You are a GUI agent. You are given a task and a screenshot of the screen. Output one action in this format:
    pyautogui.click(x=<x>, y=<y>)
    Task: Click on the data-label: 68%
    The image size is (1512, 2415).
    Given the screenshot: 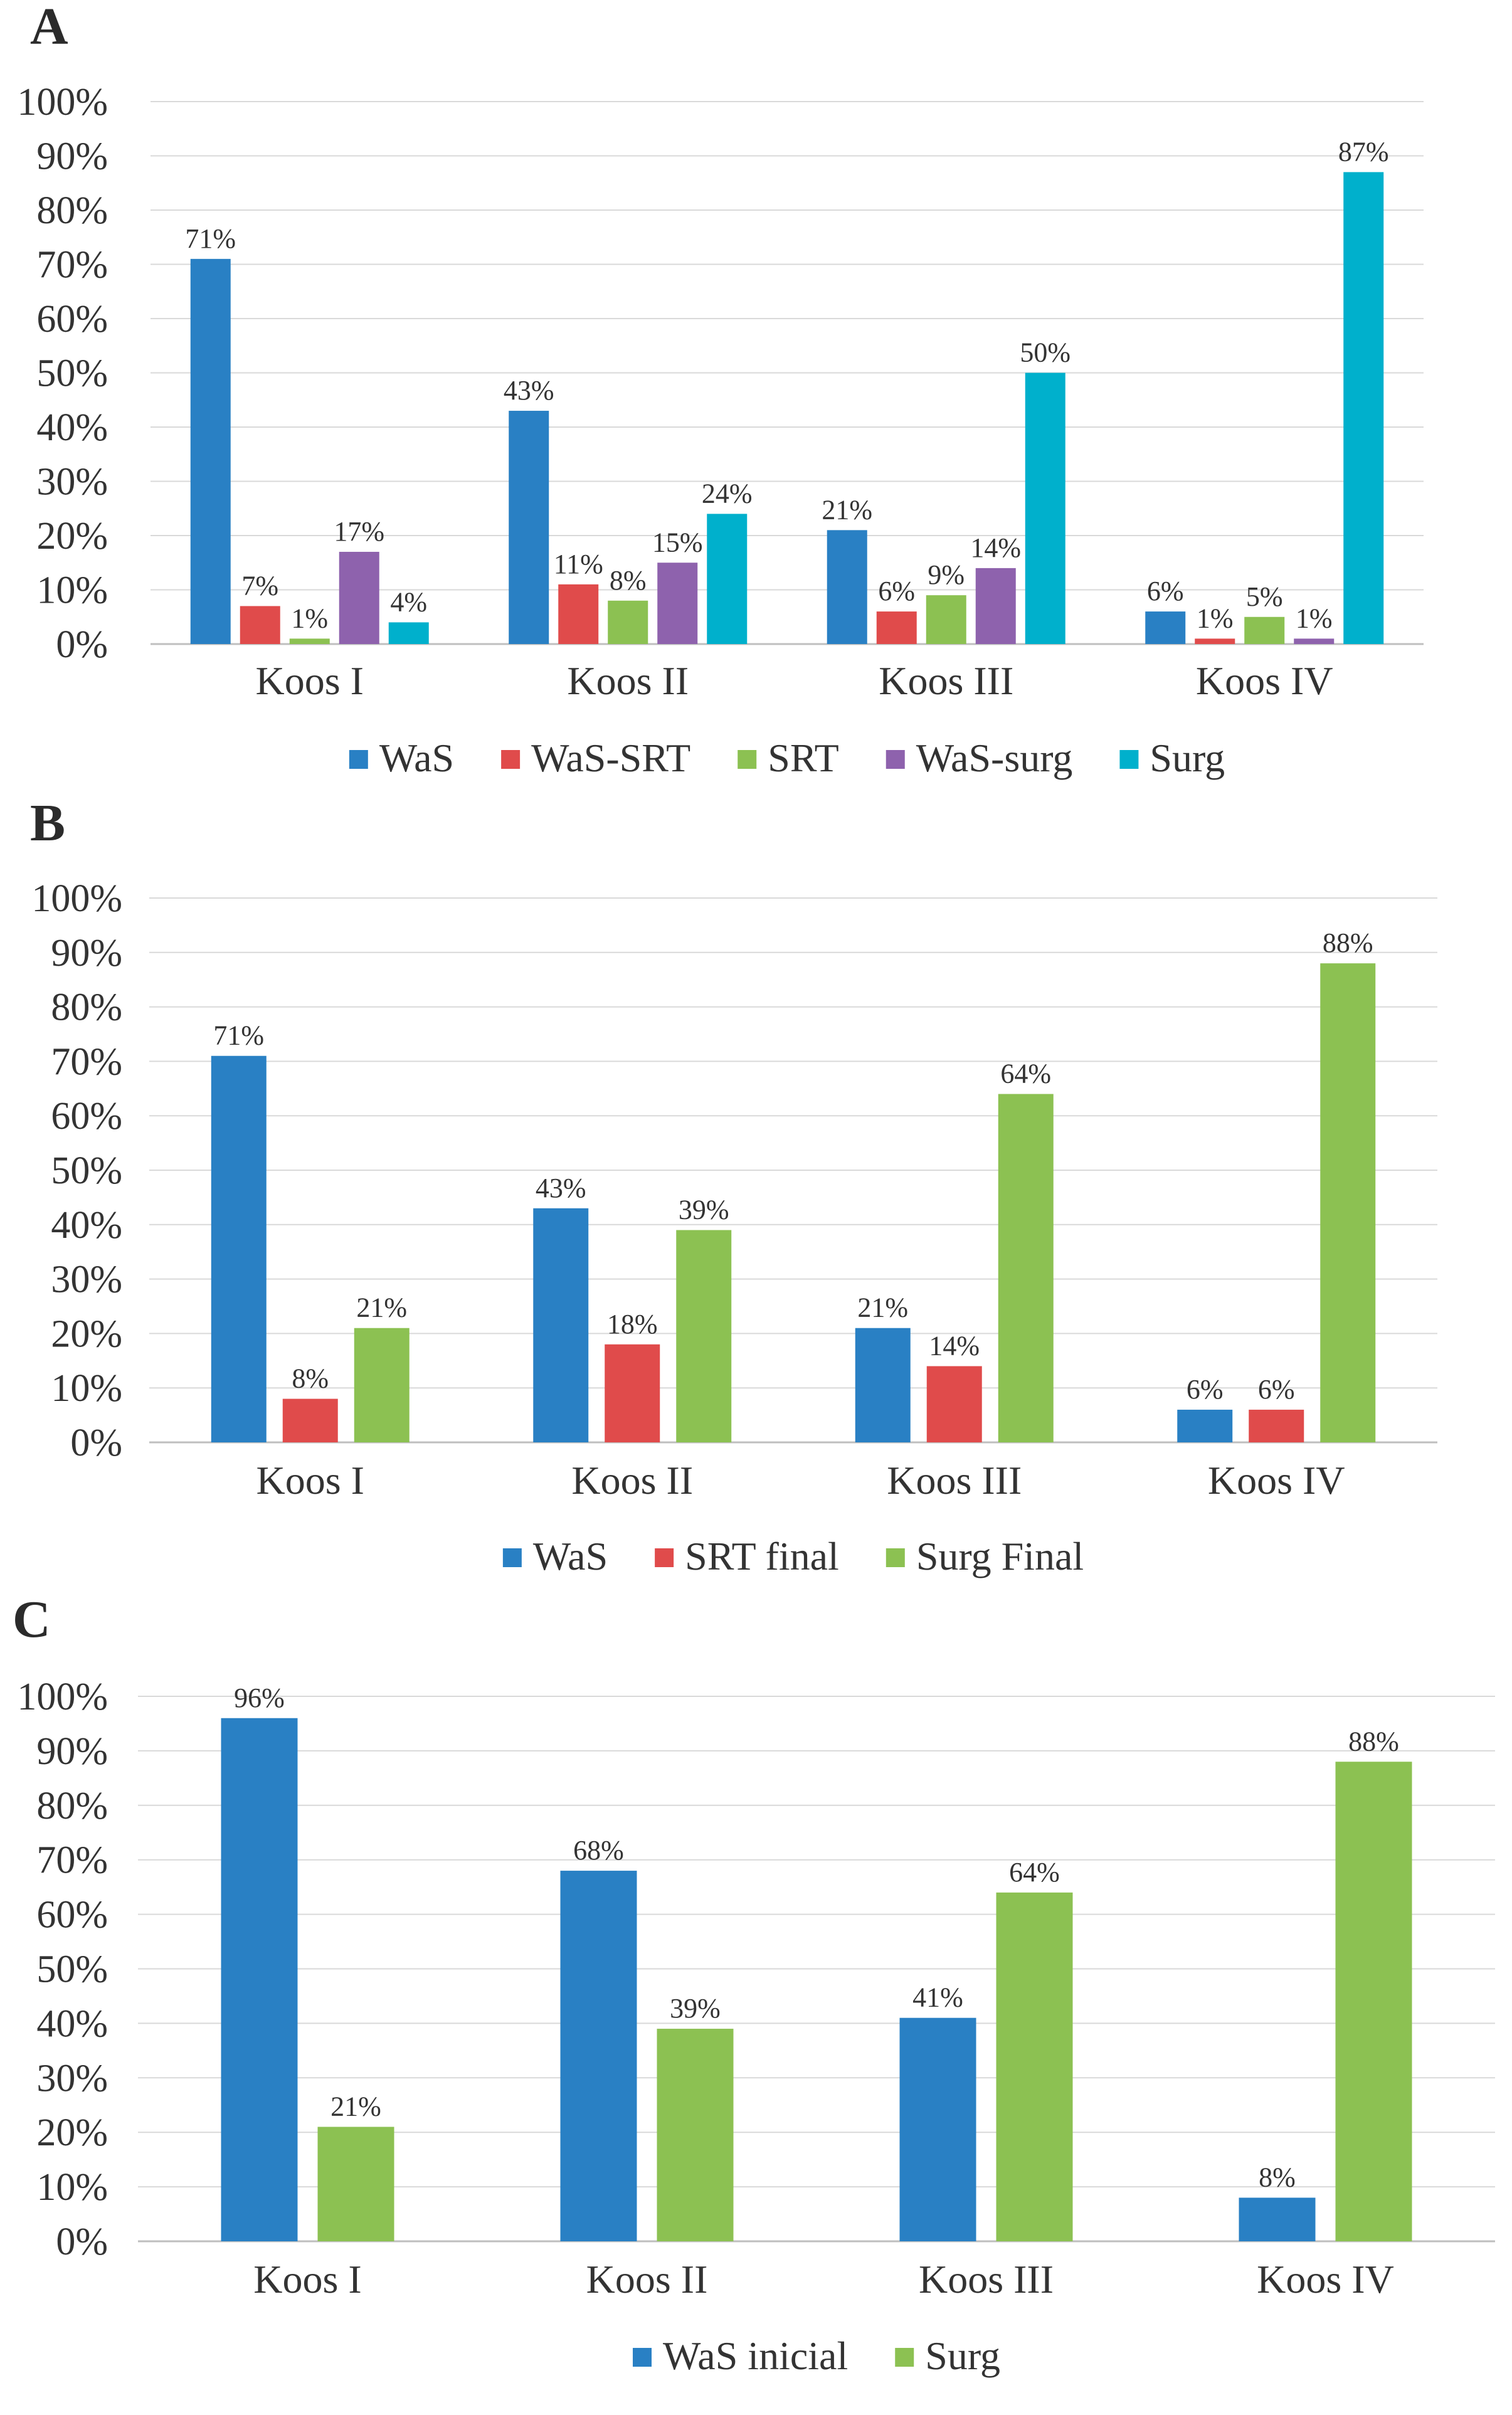 What is the action you would take?
    pyautogui.click(x=598, y=1850)
    